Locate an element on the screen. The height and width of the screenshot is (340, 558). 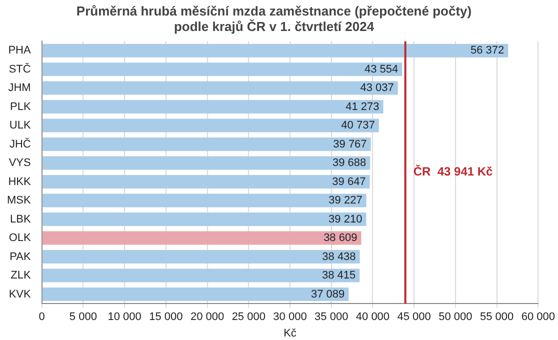
data-label: 38 609 is located at coordinates (341, 238).